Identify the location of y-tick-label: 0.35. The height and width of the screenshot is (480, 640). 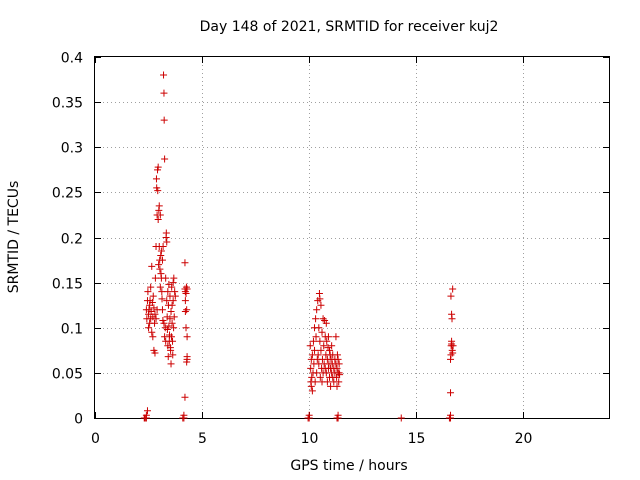
(67, 104).